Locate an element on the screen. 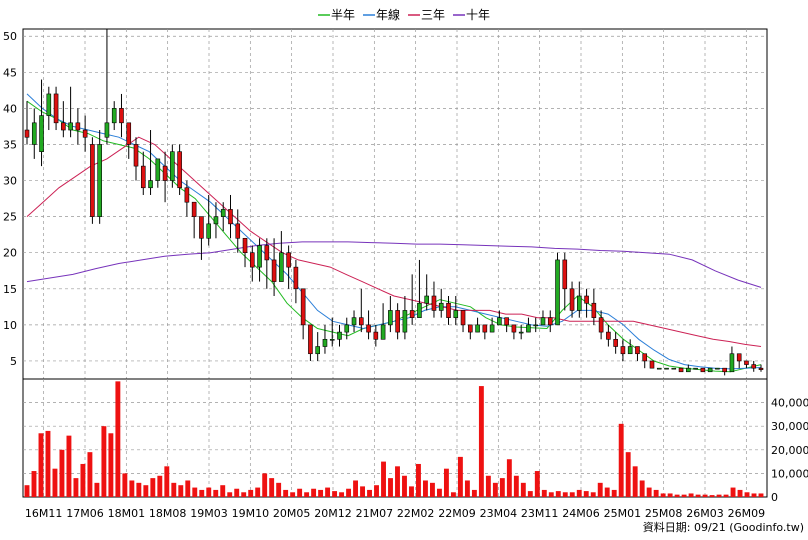 Image resolution: width=808 pixels, height=540 pixels. legend-item-three-year: 三年 is located at coordinates (426, 15).